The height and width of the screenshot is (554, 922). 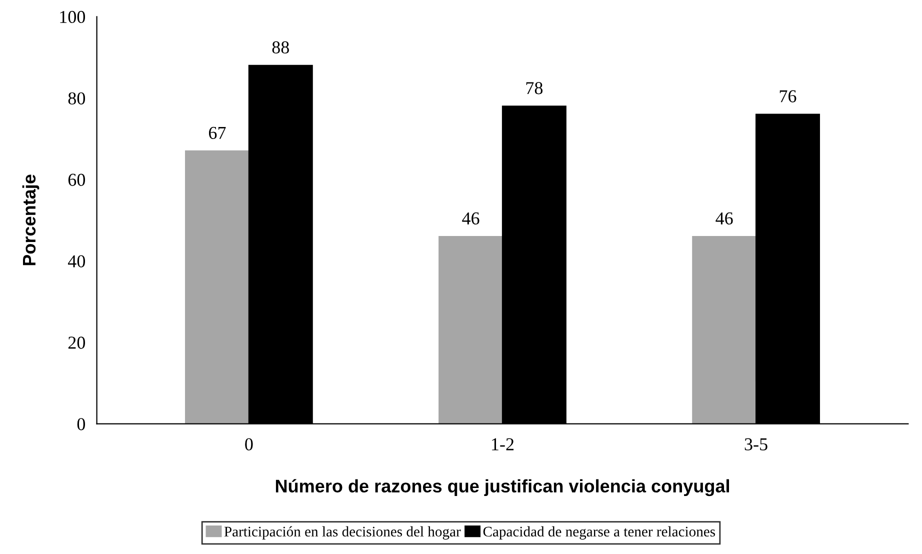 I want to click on data-label: 67, so click(x=217, y=132).